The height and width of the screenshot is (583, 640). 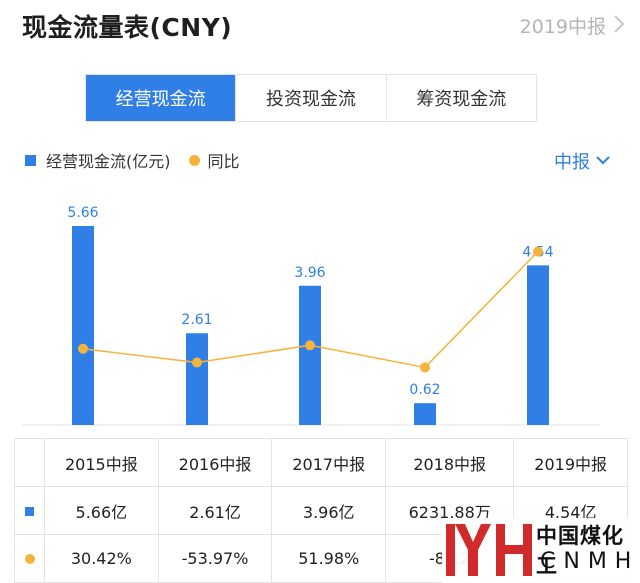 I want to click on bar-value-label: 2.61, so click(x=196, y=320).